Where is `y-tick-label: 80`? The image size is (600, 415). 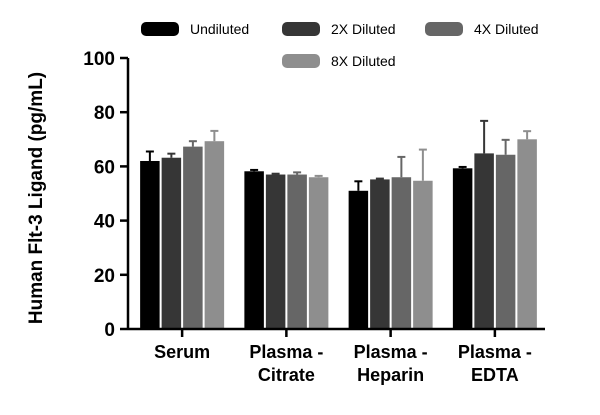
y-tick-label: 80 is located at coordinates (104, 113).